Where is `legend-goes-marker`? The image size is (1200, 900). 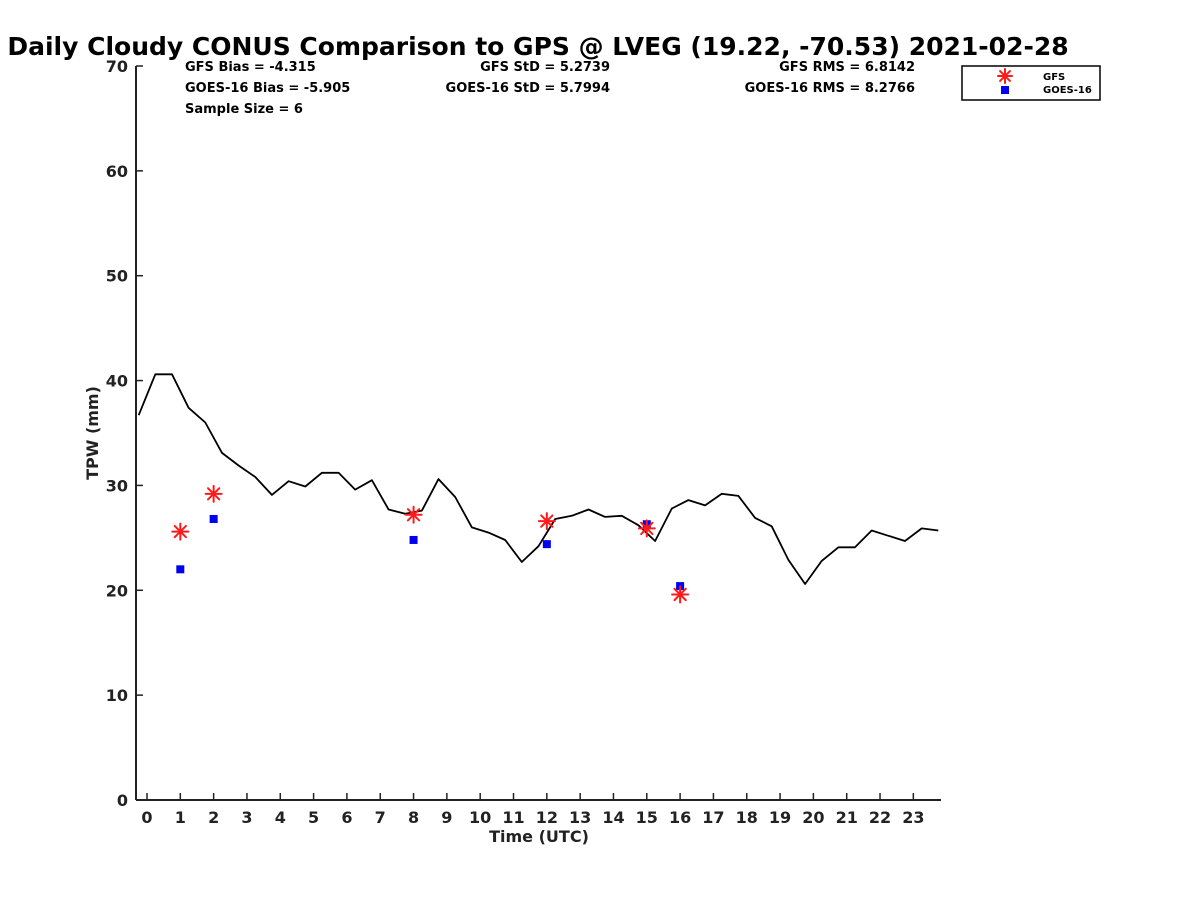
legend-goes-marker is located at coordinates (1005, 90).